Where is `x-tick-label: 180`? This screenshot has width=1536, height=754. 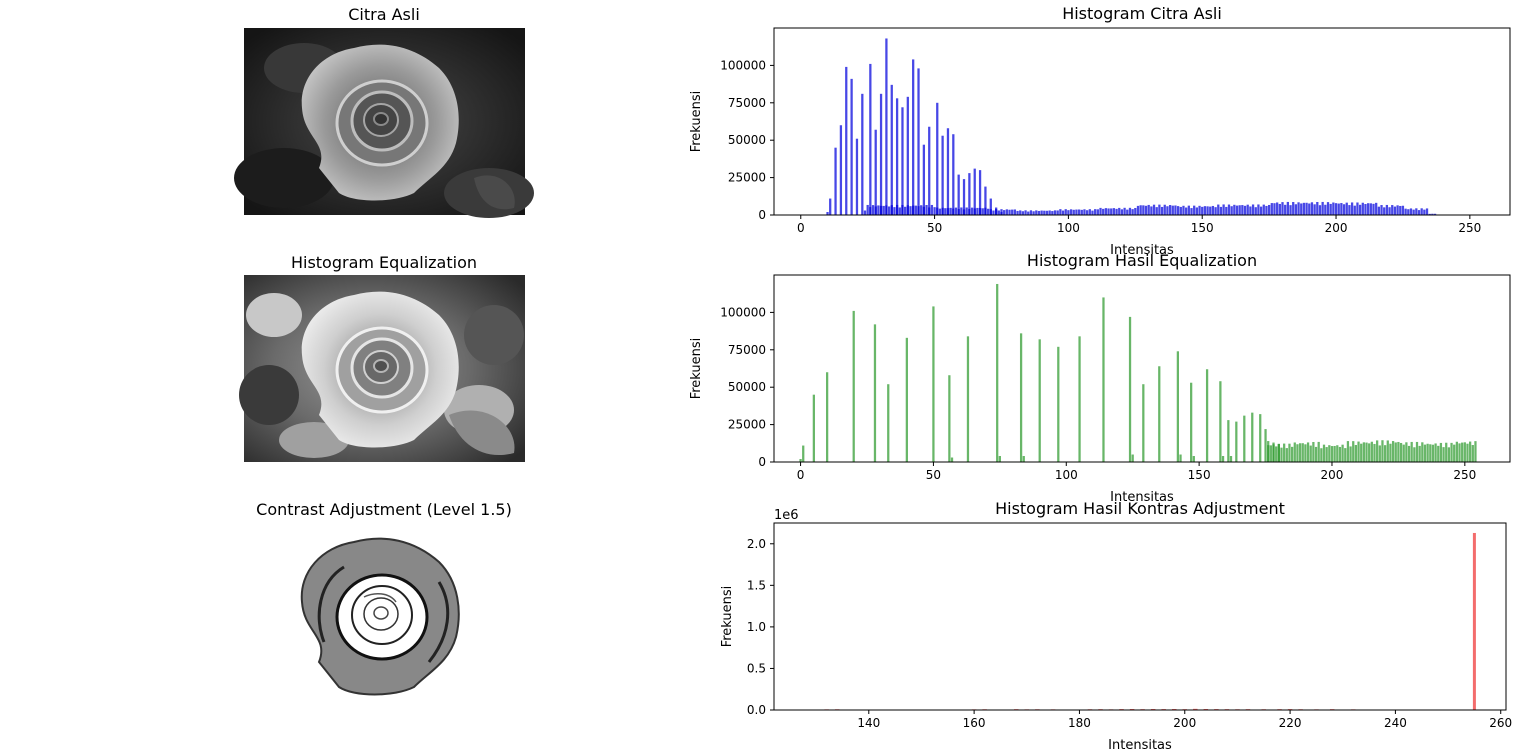
x-tick-label: 180 is located at coordinates (1079, 723).